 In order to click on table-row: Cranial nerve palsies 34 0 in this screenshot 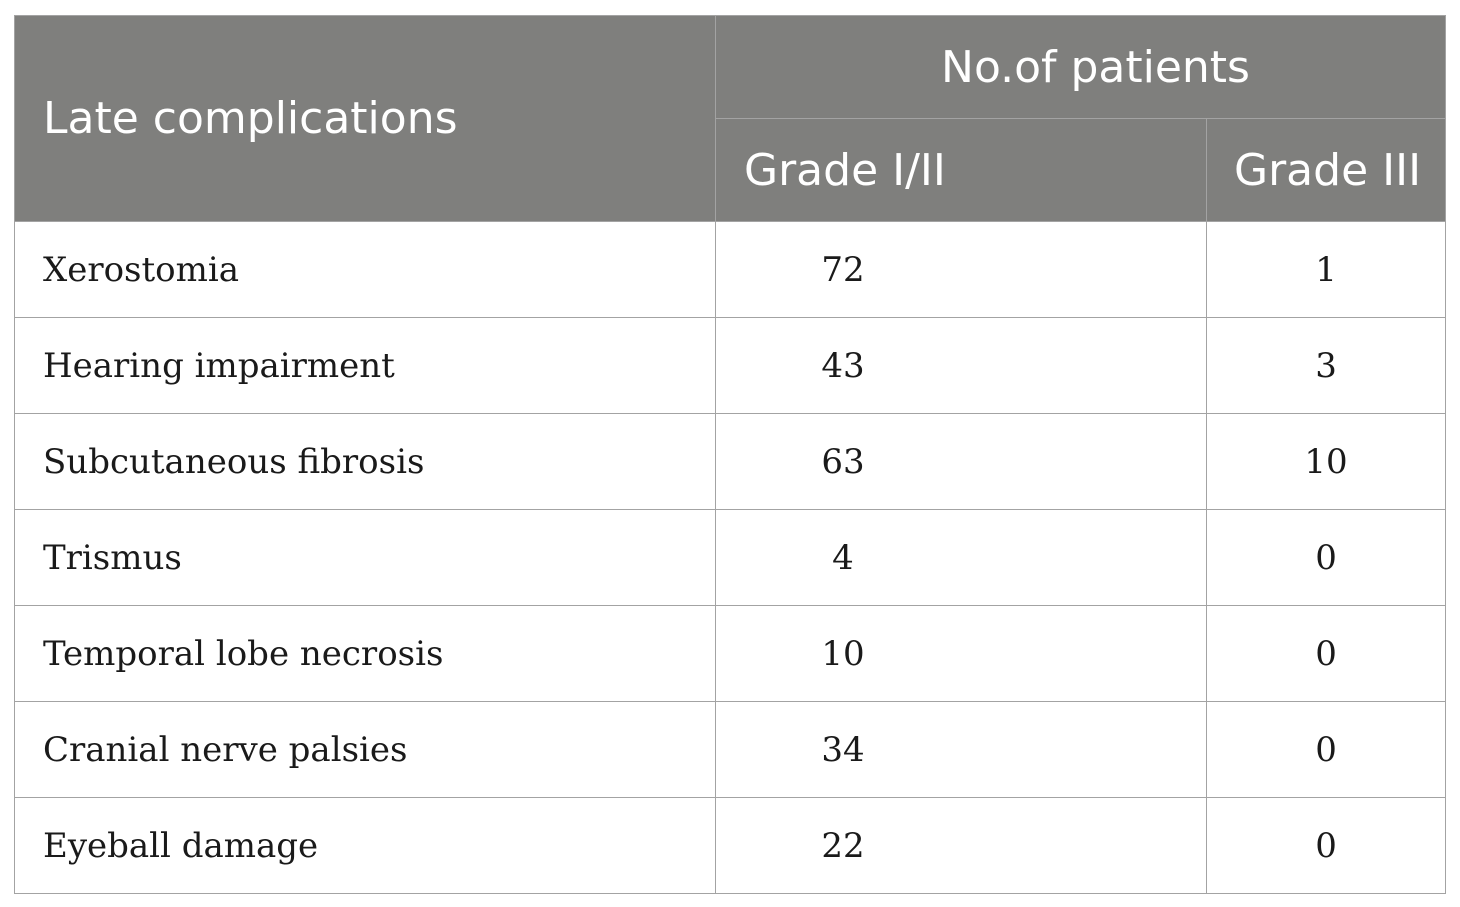, I will do `click(730, 749)`.